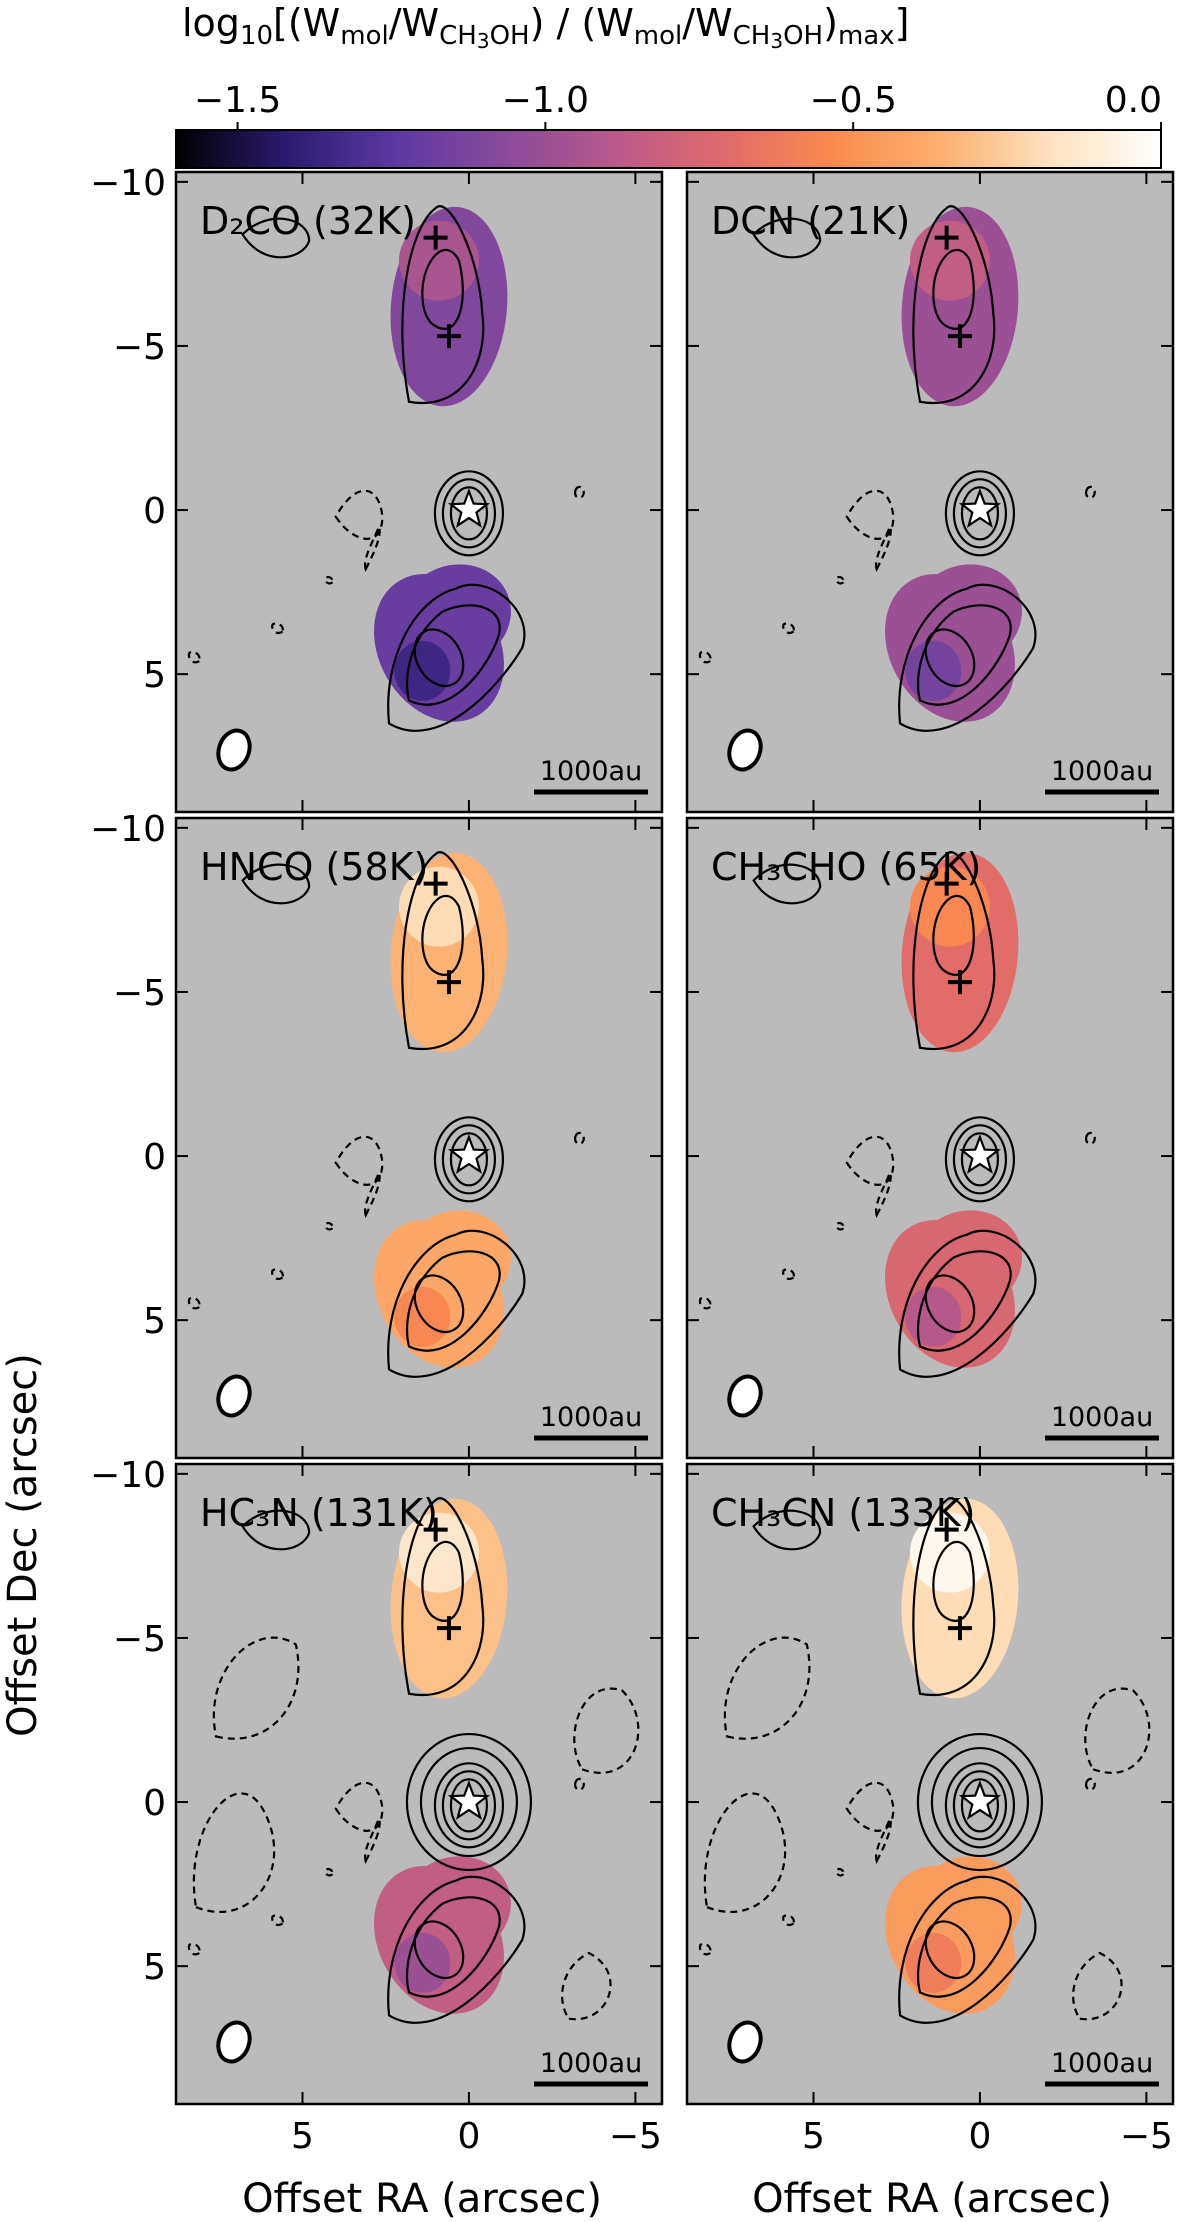  Describe the element at coordinates (810, 221) in the screenshot. I see `panel-title: DCN (21K)` at that location.